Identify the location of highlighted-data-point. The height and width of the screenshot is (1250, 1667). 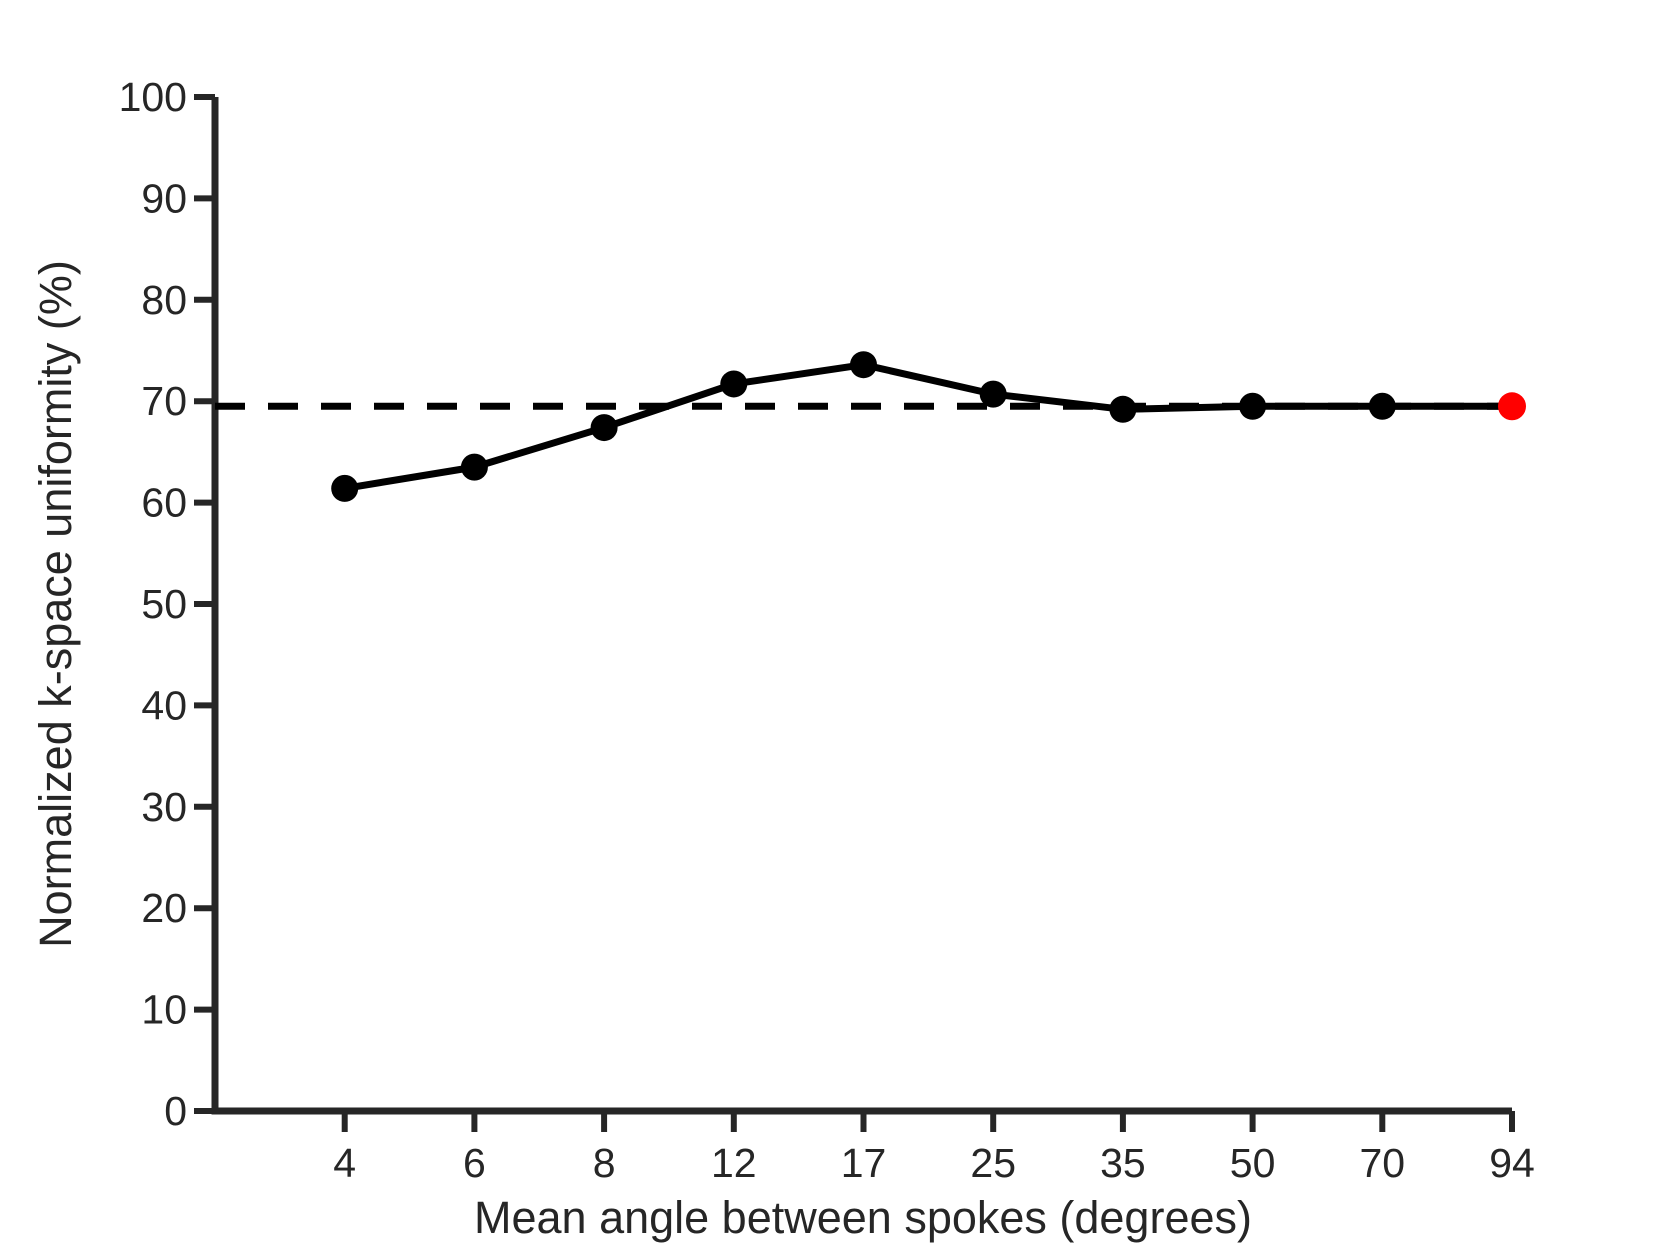
(1512, 406).